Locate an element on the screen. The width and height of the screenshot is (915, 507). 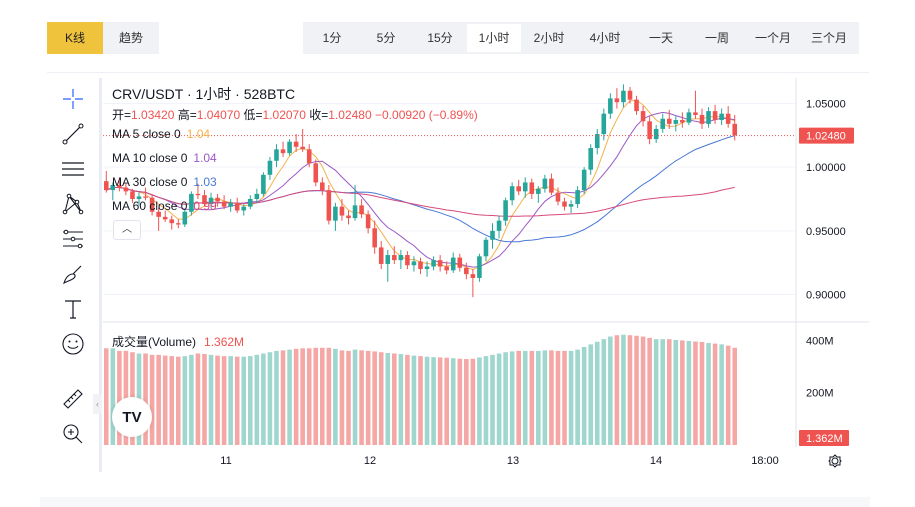
interval-4h: 4小时 is located at coordinates (605, 38).